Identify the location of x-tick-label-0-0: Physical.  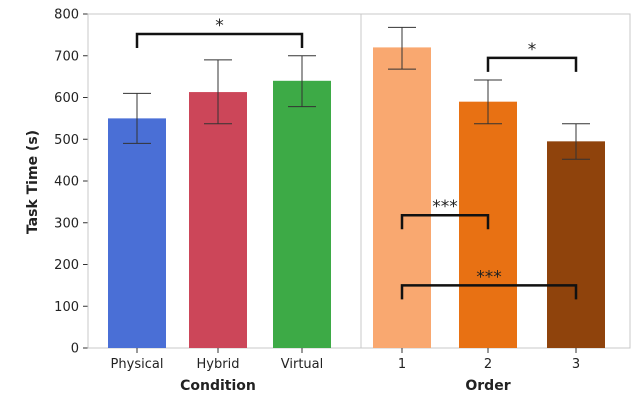
(137, 364).